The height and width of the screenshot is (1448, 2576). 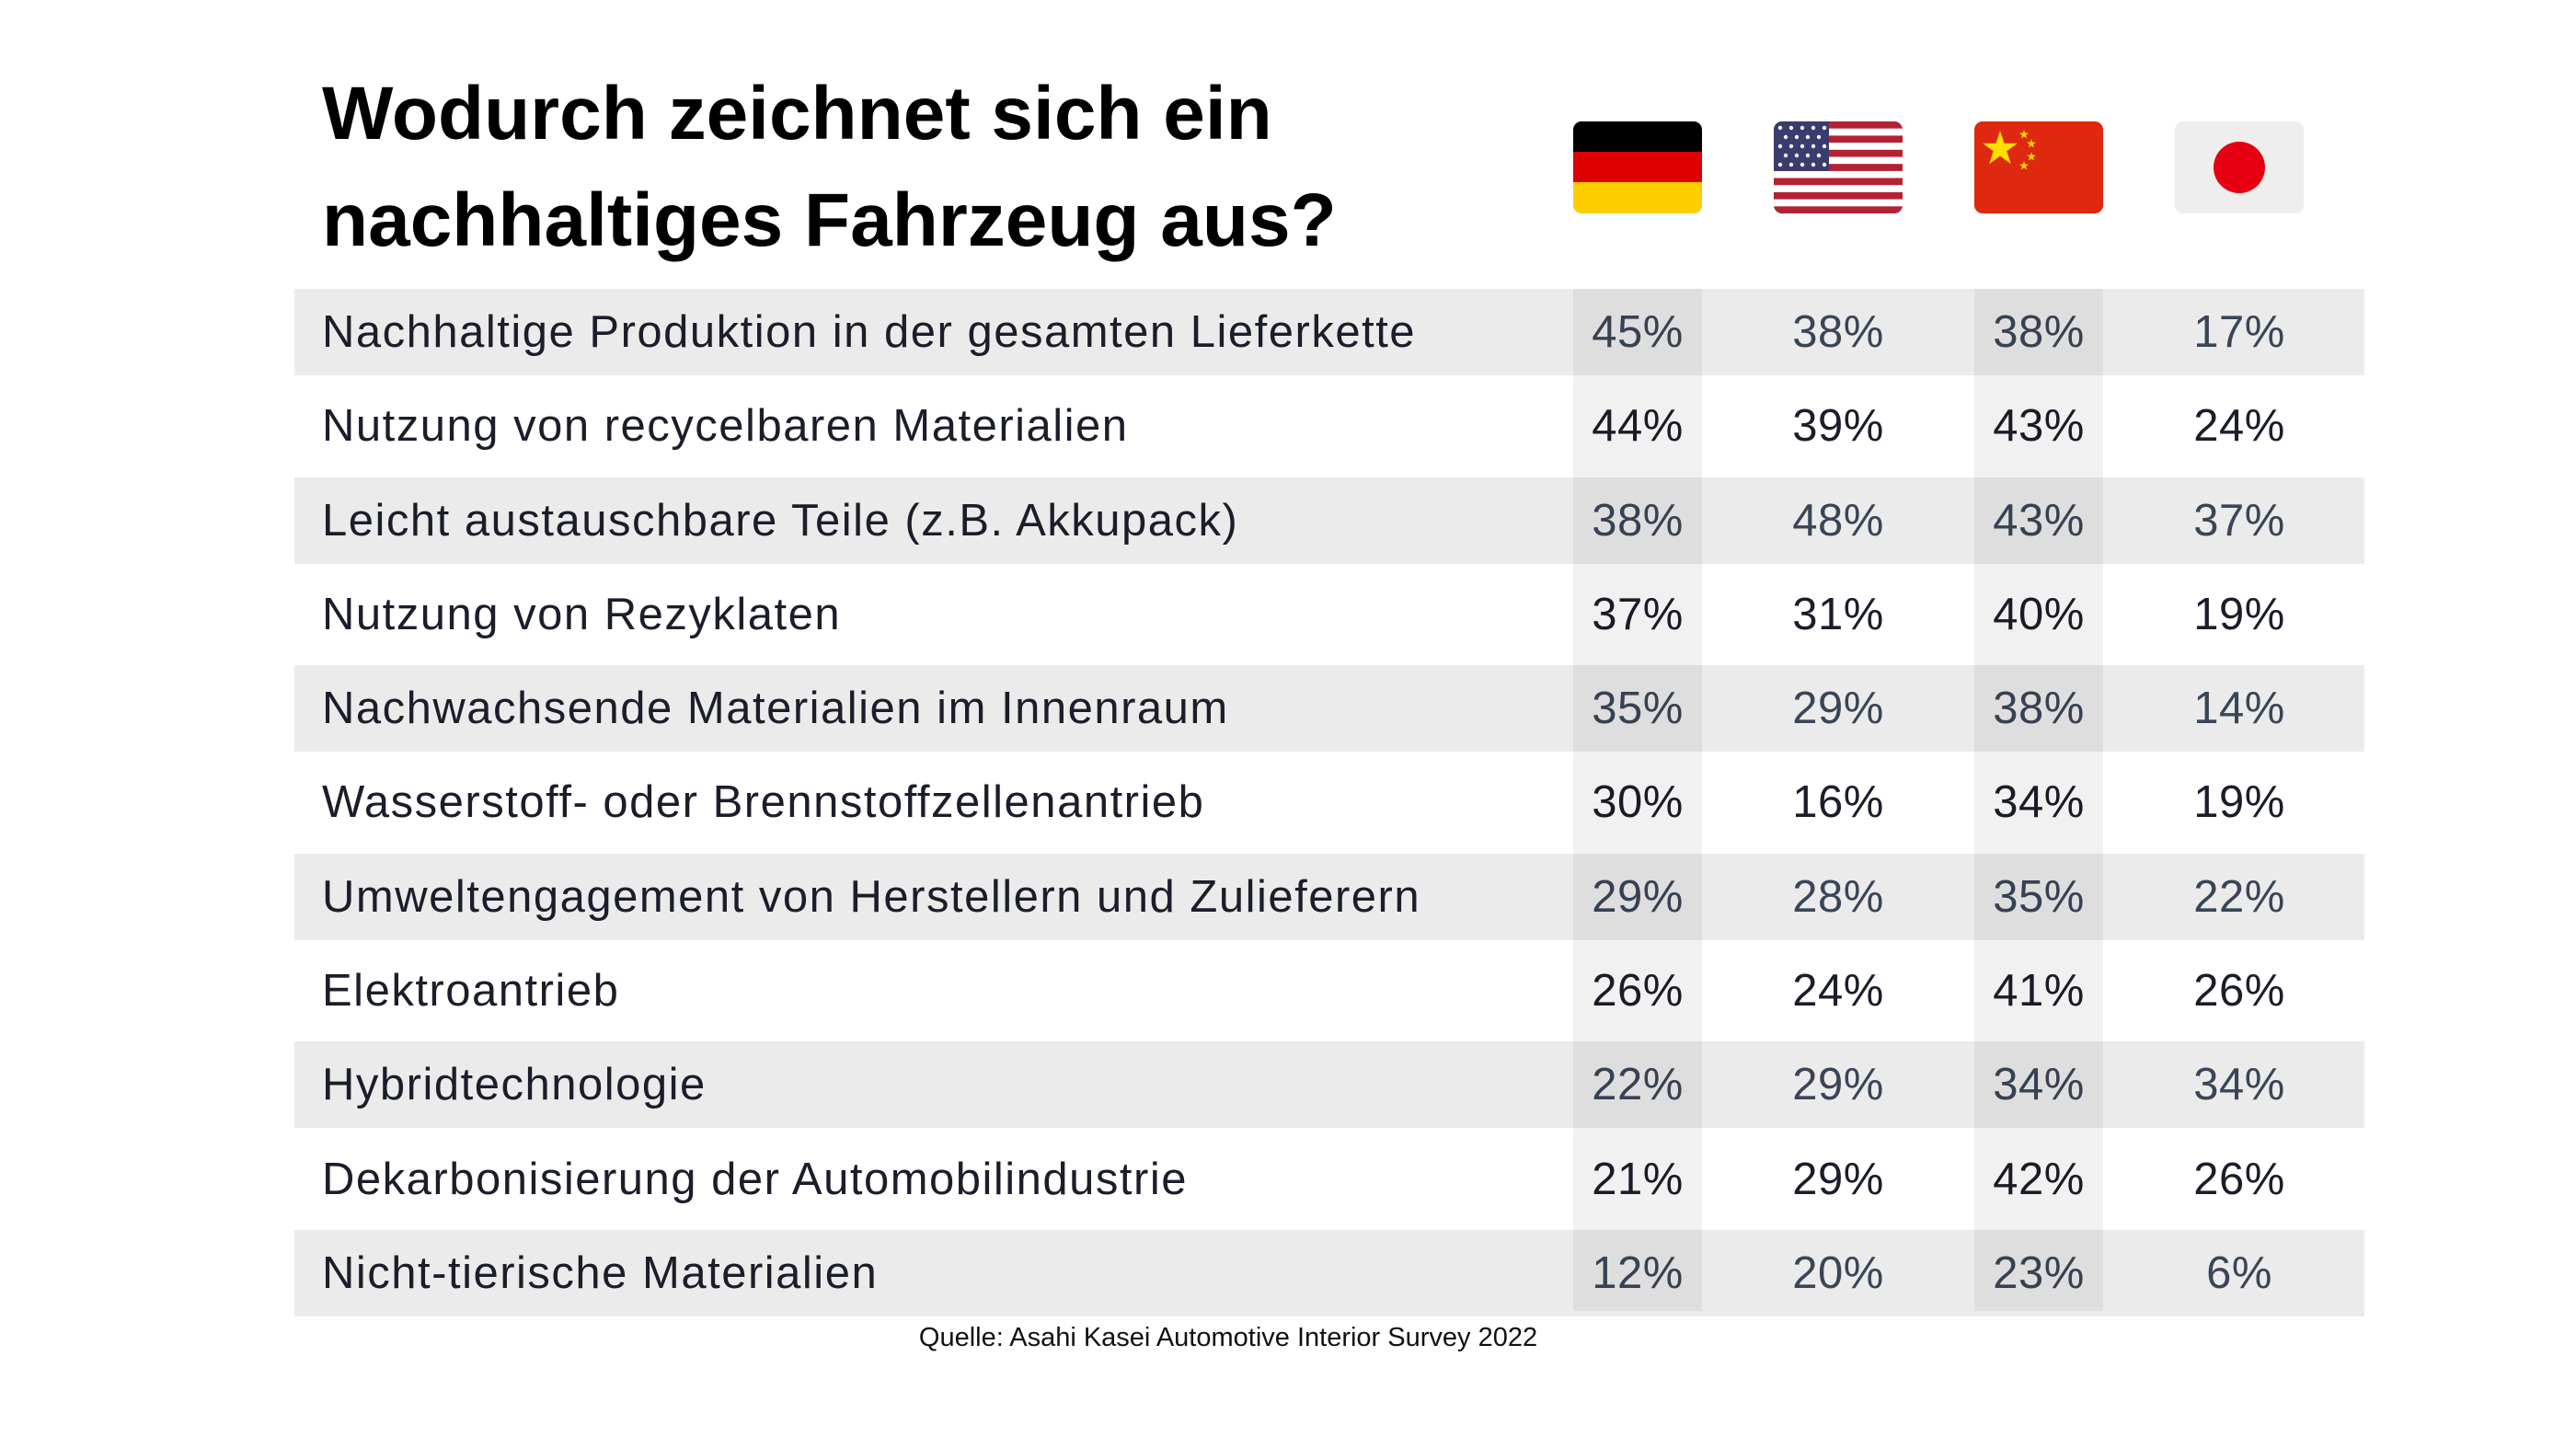 What do you see at coordinates (829, 220) in the screenshot?
I see `title-line-2: nachhaltiges Fahrzeug aus?` at bounding box center [829, 220].